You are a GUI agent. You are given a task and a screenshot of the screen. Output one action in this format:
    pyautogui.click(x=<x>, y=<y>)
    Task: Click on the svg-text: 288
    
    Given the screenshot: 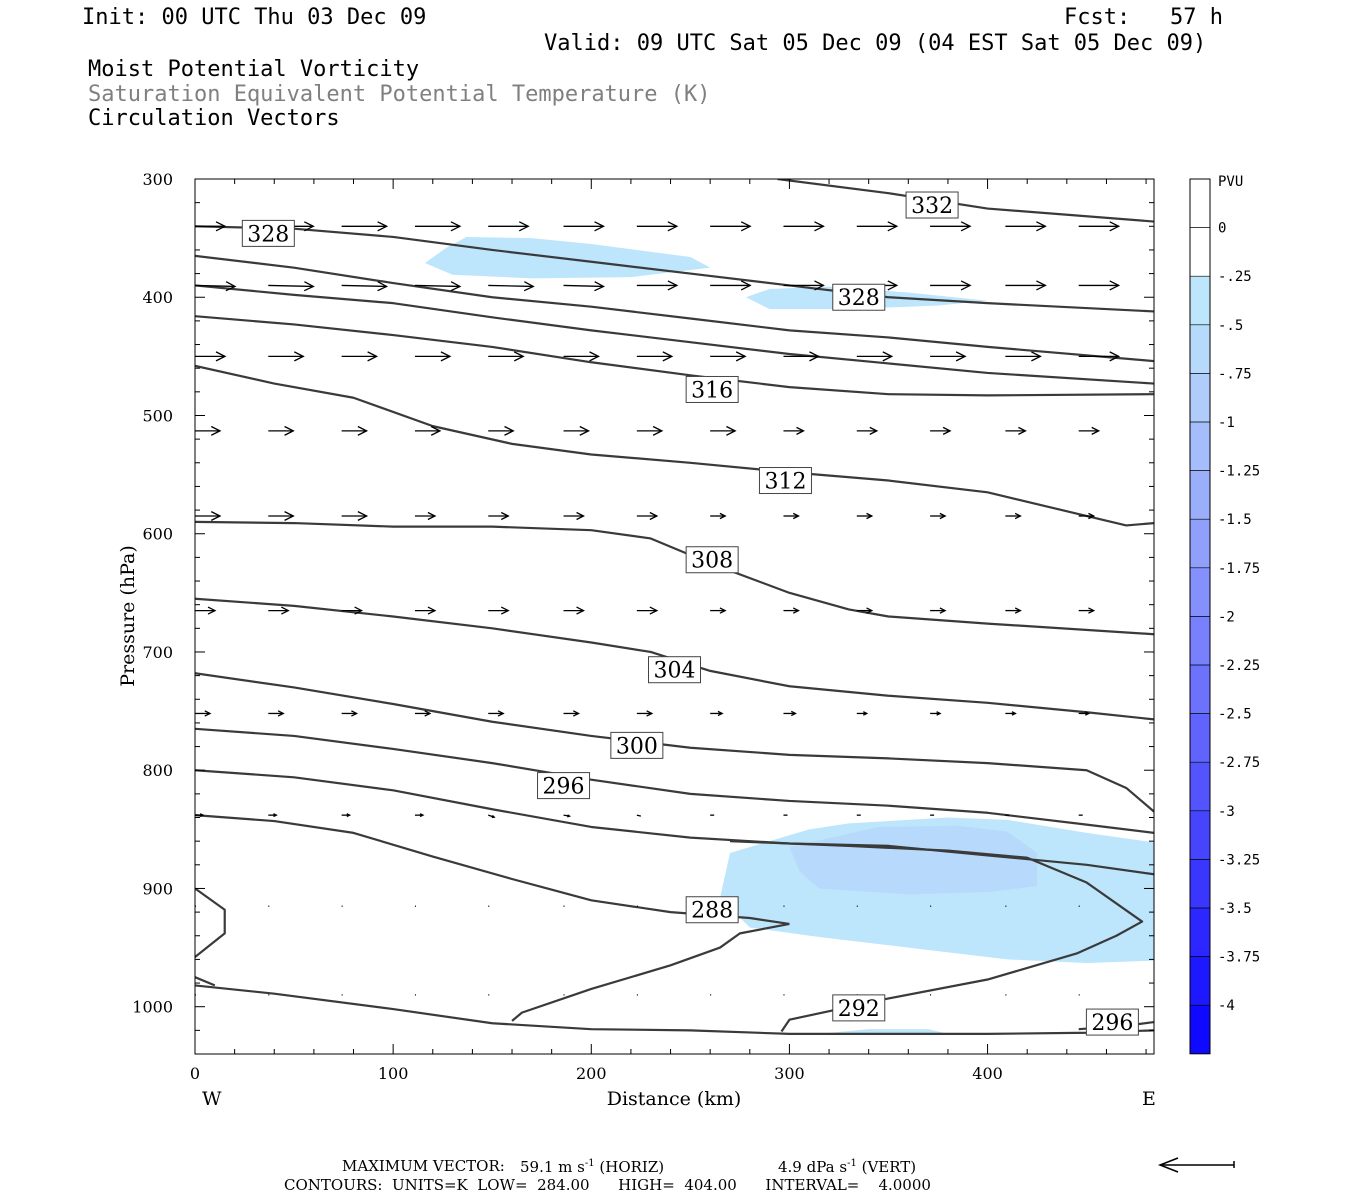 What is the action you would take?
    pyautogui.click(x=712, y=911)
    